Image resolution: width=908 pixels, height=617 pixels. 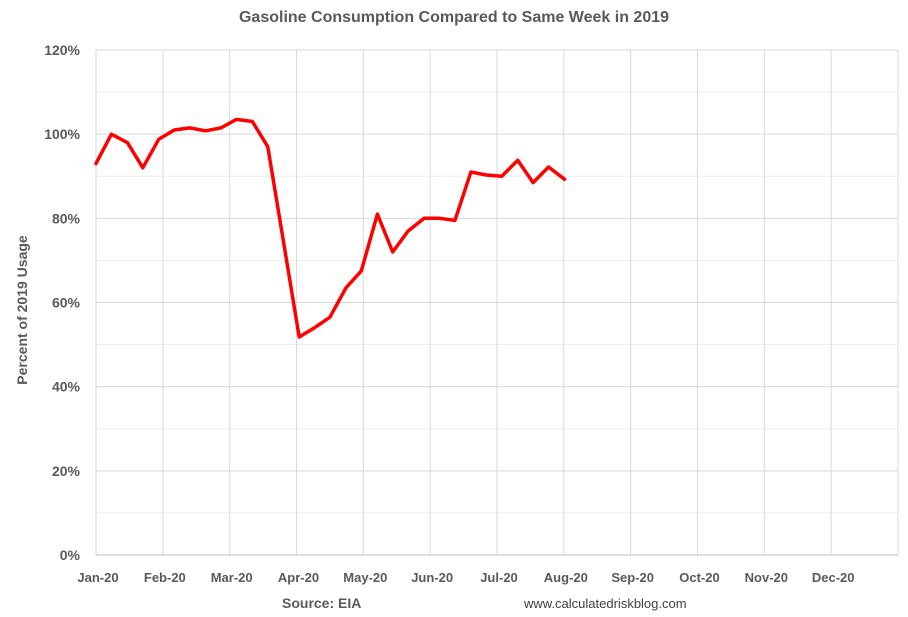 I want to click on x-tick-label: Oct-20, so click(x=699, y=577).